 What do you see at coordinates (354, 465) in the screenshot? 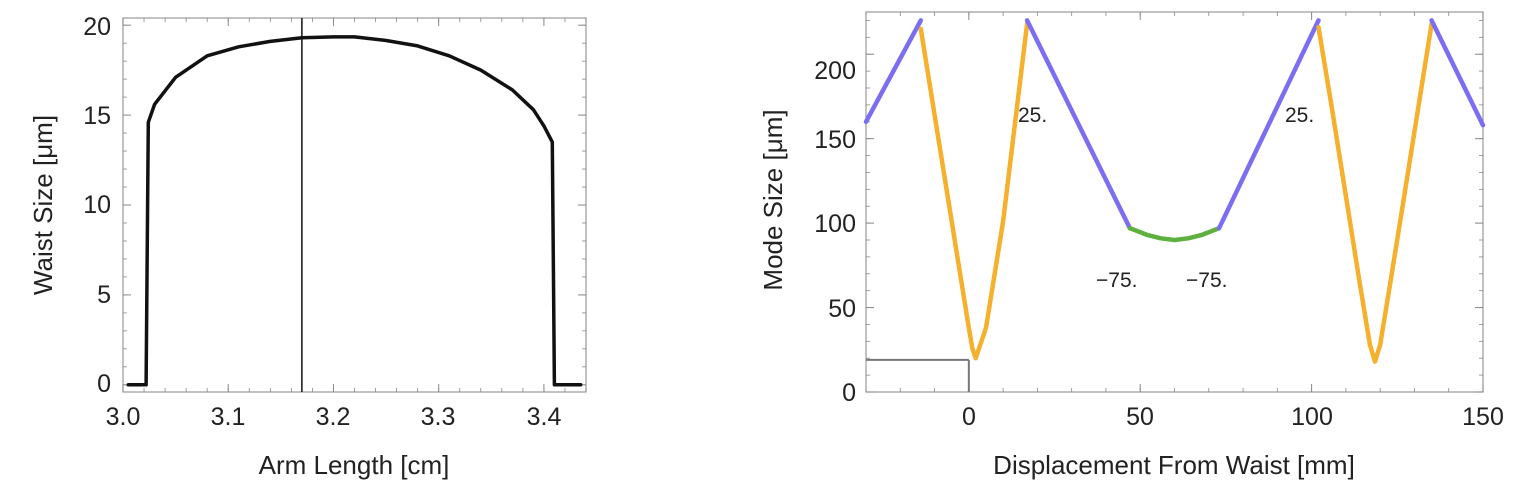
I see `left-x-axis-title: Arm Length [cm]` at bounding box center [354, 465].